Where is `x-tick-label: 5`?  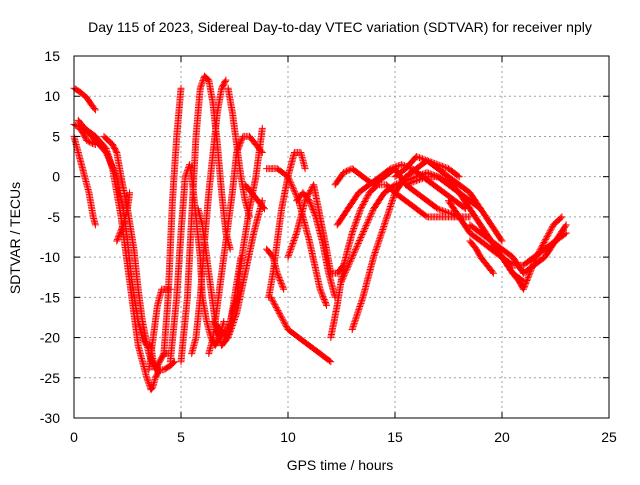 x-tick-label: 5 is located at coordinates (181, 437).